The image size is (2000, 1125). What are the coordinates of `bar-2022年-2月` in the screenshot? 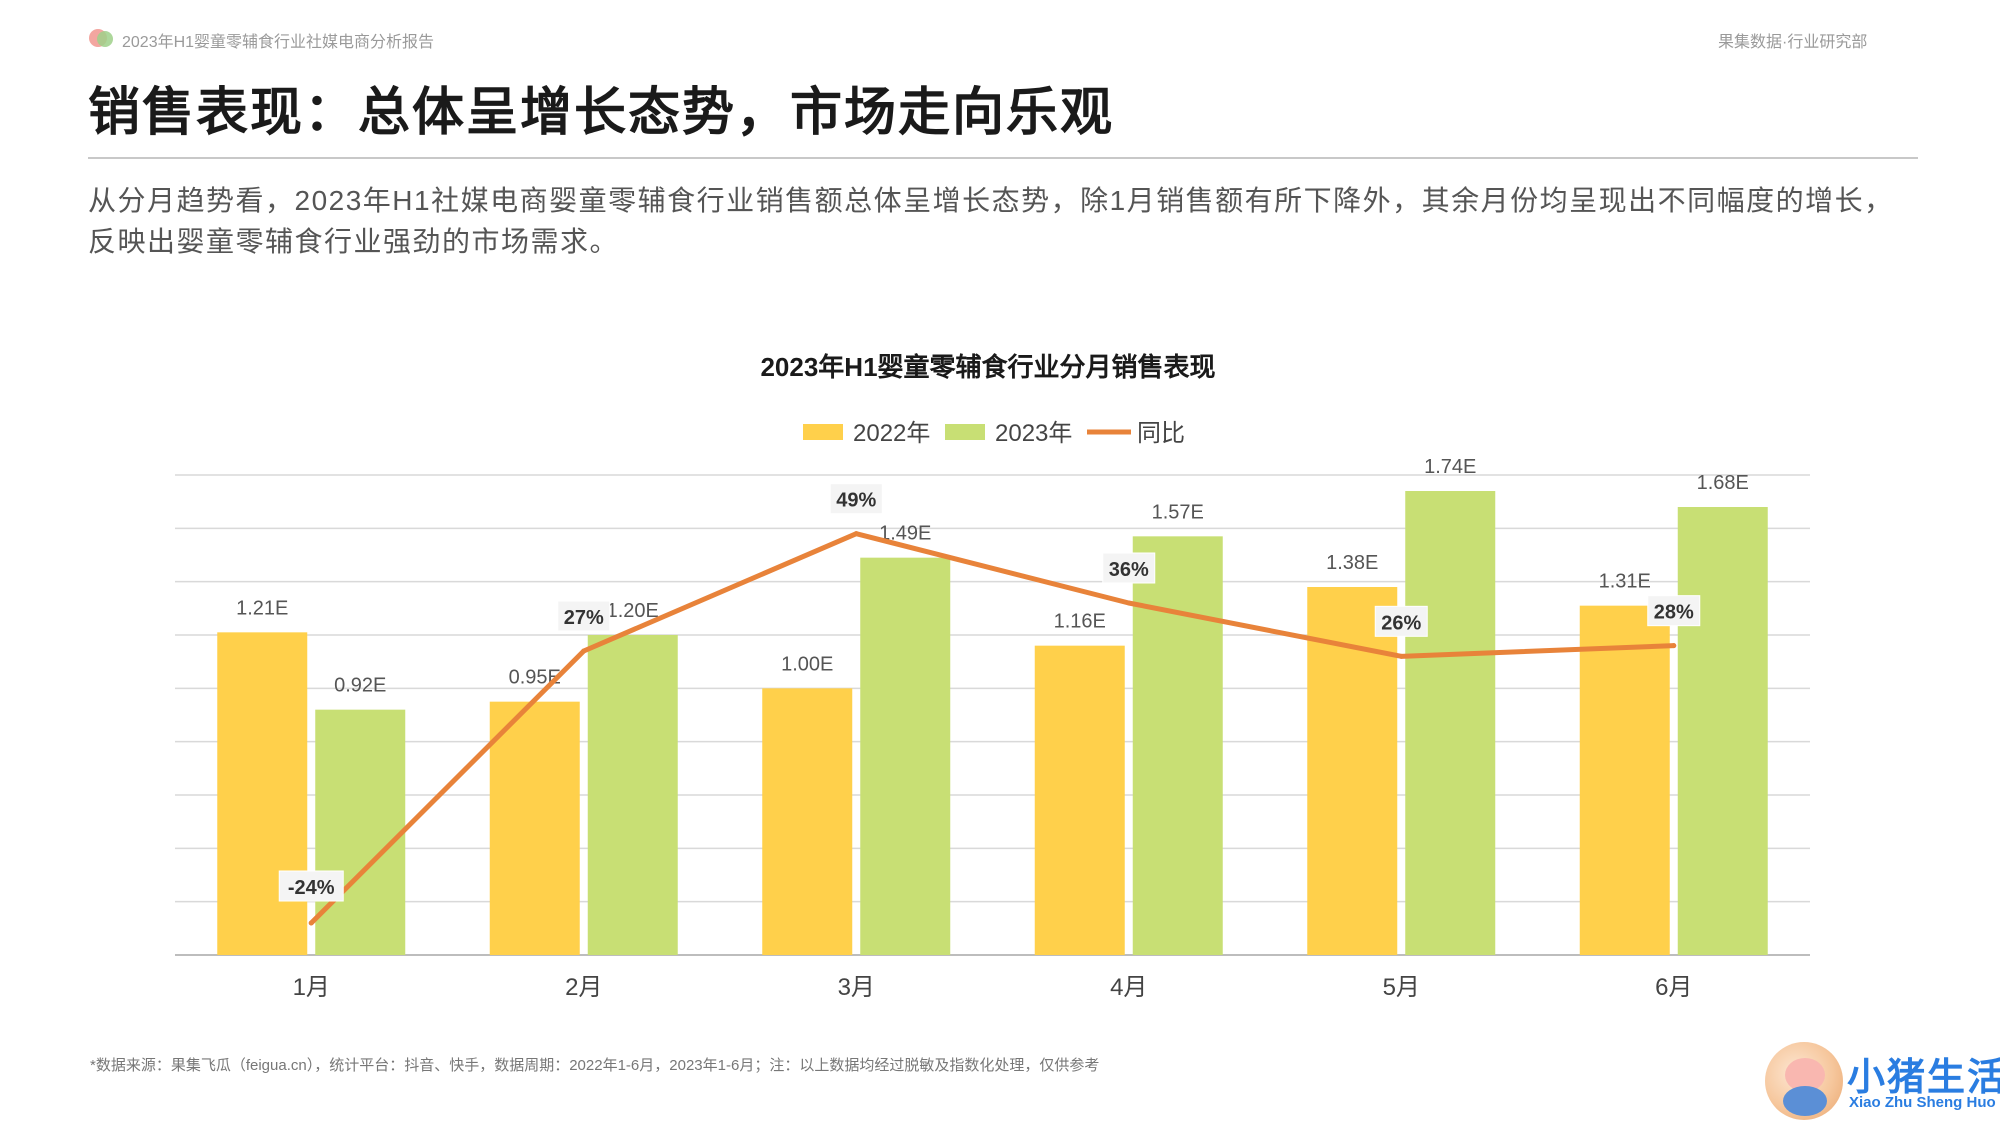 It's located at (534, 828).